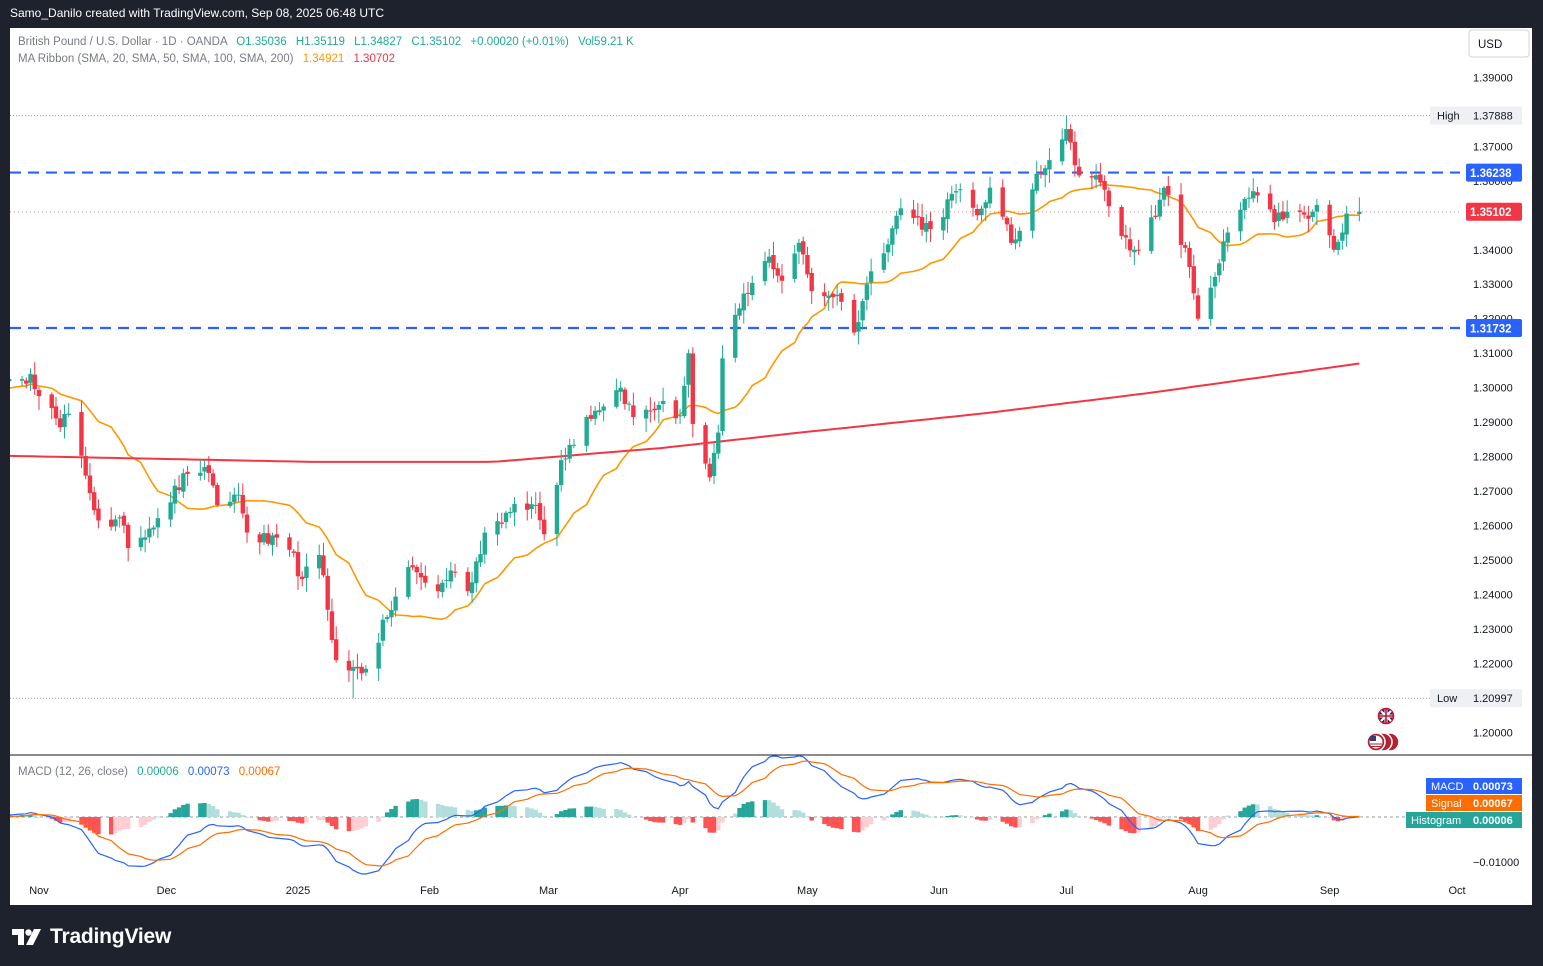 The width and height of the screenshot is (1543, 966). I want to click on currency-button: USD, so click(1499, 43).